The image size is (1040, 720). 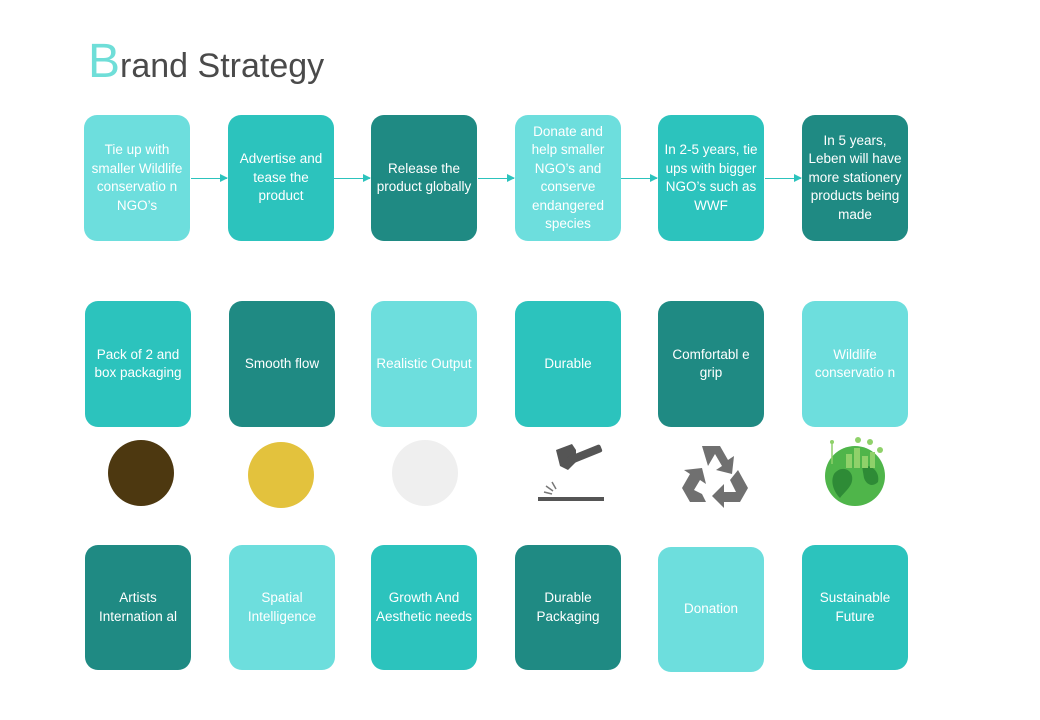 I want to click on title-initial: B, so click(x=104, y=61).